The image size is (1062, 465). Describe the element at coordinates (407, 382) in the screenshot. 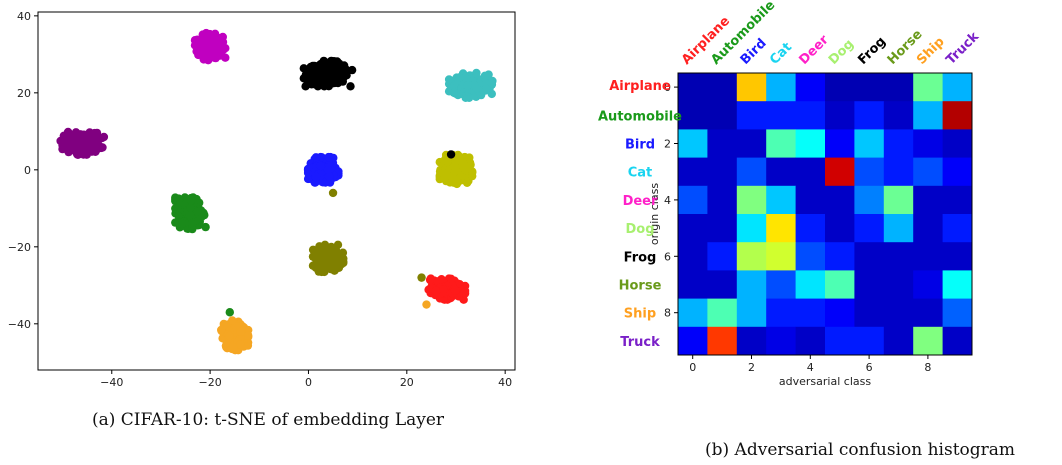

I see `x-tick-label: 20` at that location.